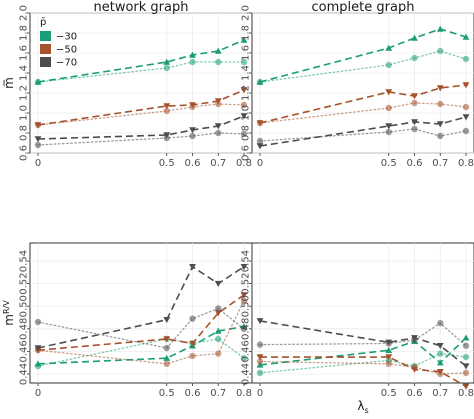 This screenshot has height=419, width=474. What do you see at coordinates (254, 7) in the screenshot?
I see `column-strip-titles: network graph complete graph` at bounding box center [254, 7].